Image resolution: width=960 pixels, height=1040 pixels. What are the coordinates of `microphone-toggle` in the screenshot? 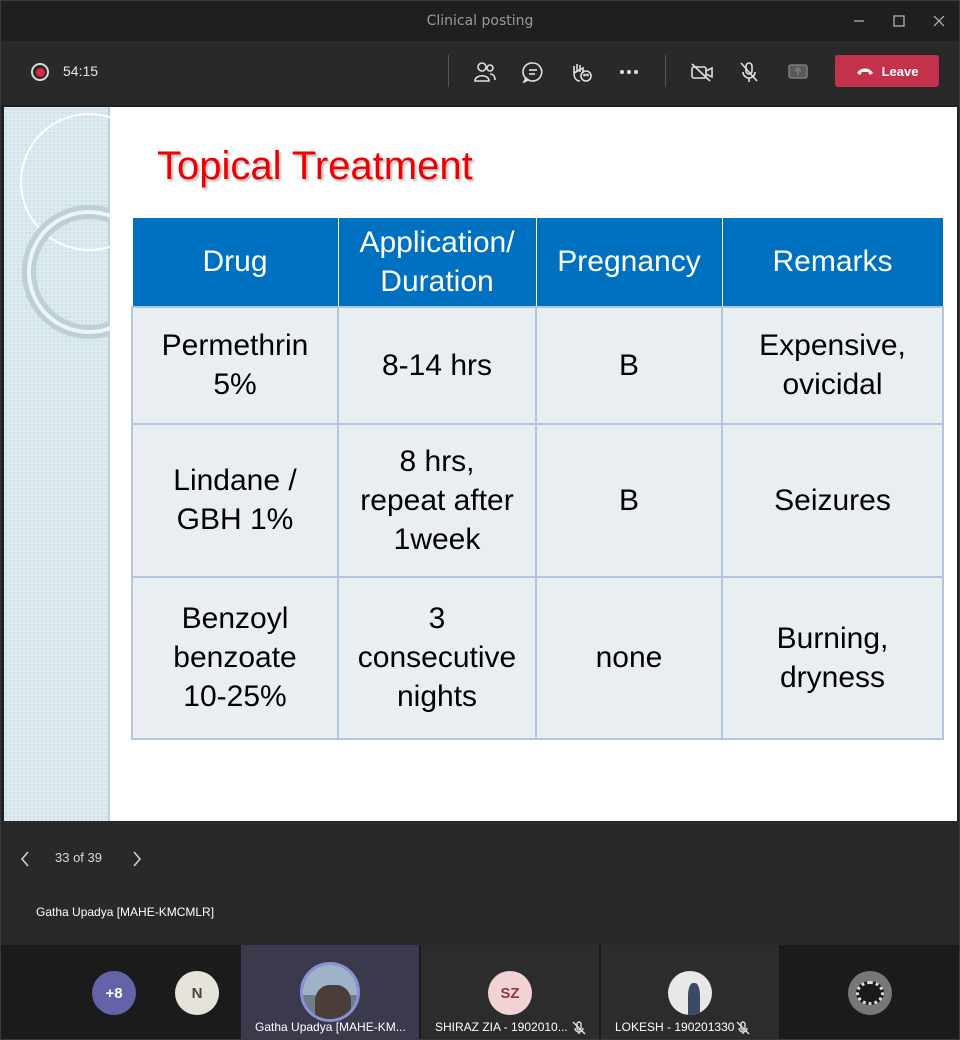 It's located at (749, 72).